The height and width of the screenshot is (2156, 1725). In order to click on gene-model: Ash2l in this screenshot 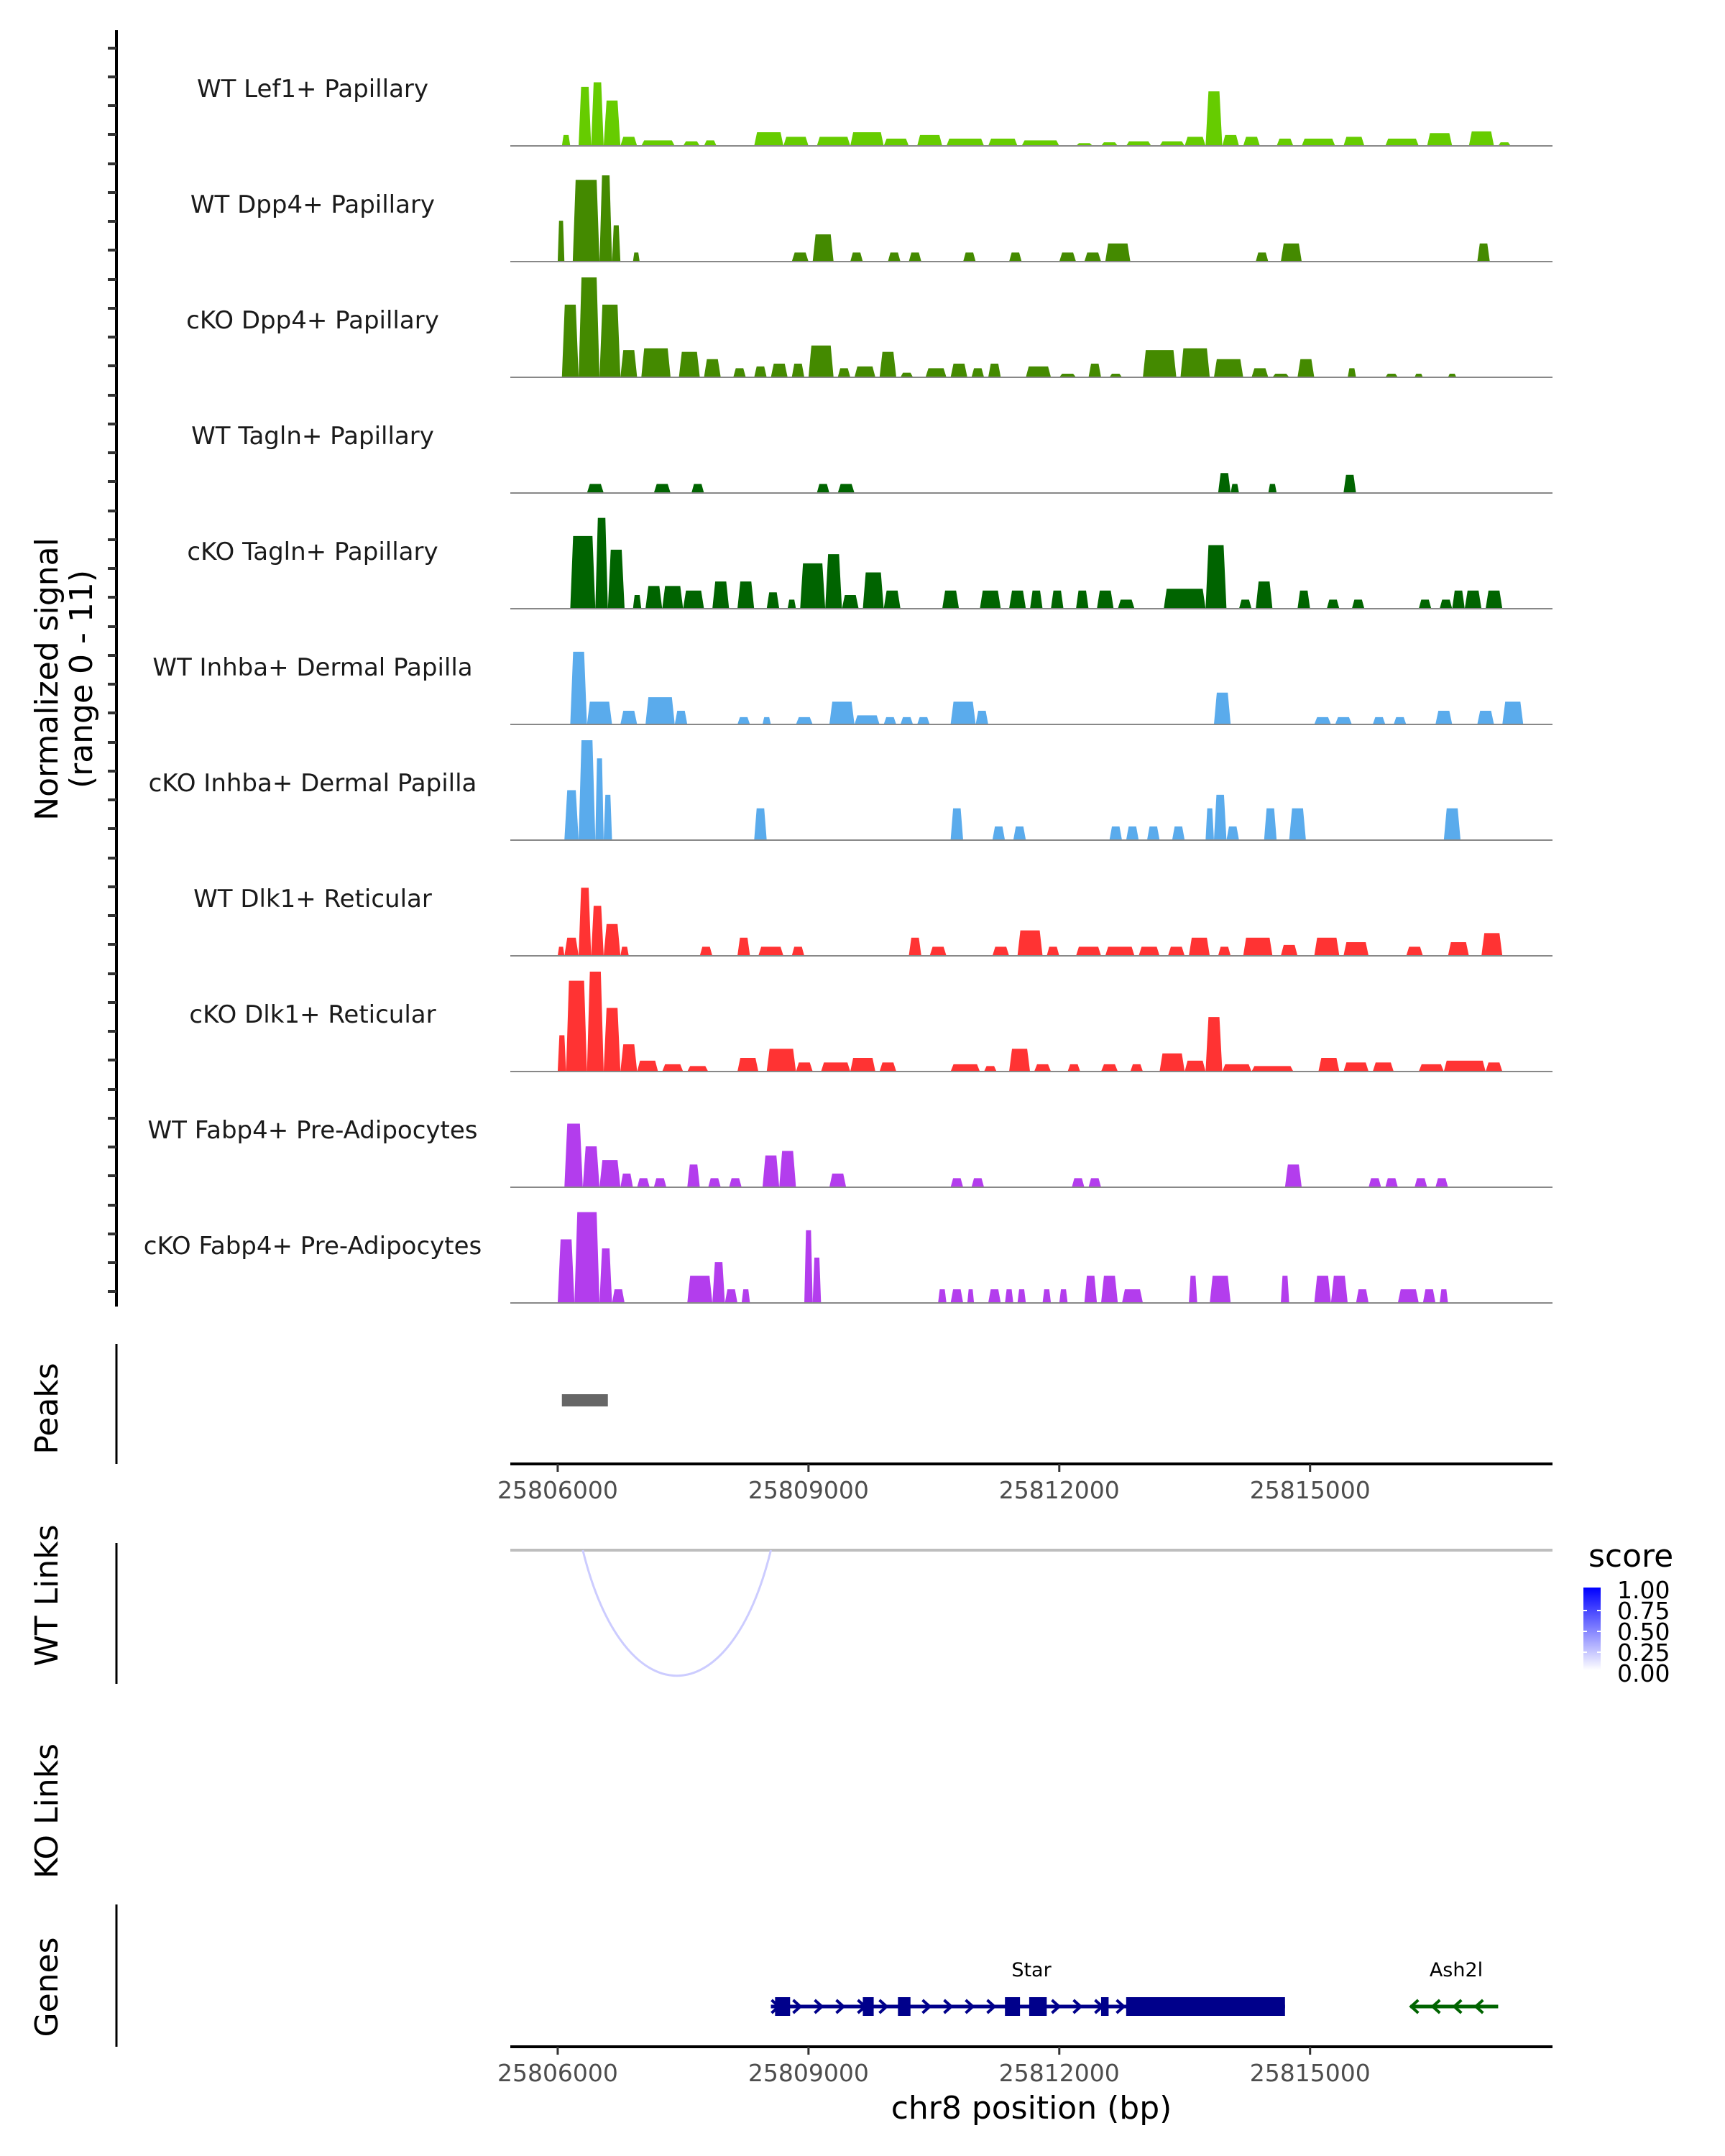, I will do `click(1454, 1986)`.